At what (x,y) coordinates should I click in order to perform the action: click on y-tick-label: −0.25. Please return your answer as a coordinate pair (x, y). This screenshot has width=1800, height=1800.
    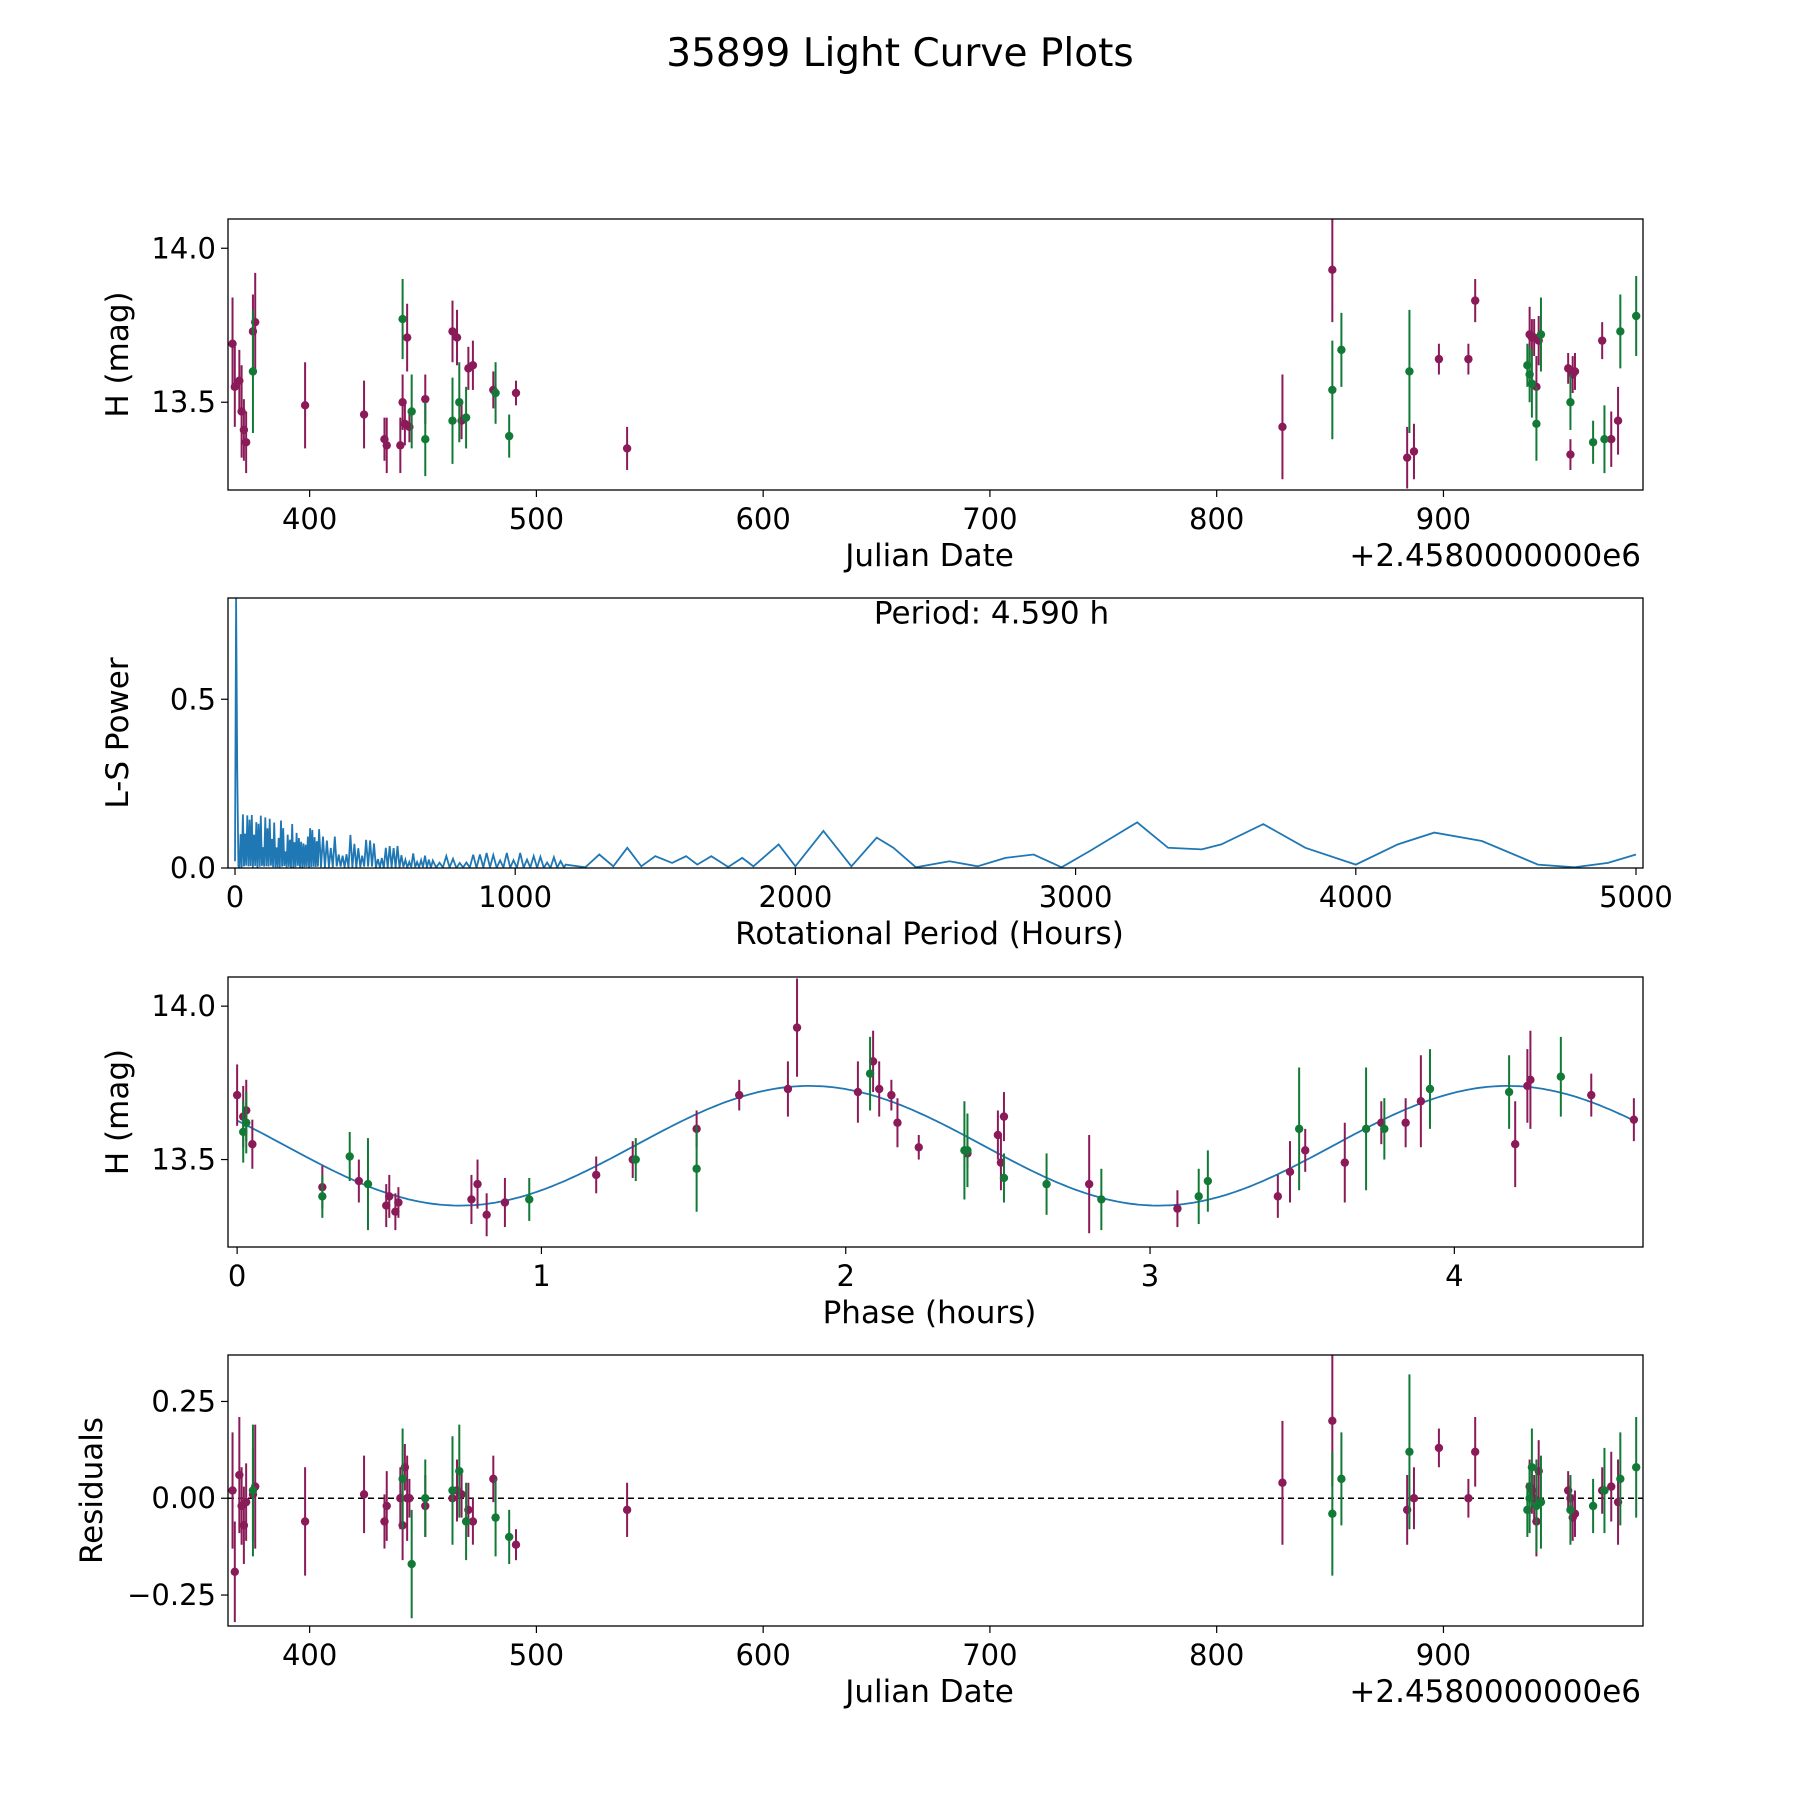
    Looking at the image, I should click on (171, 1595).